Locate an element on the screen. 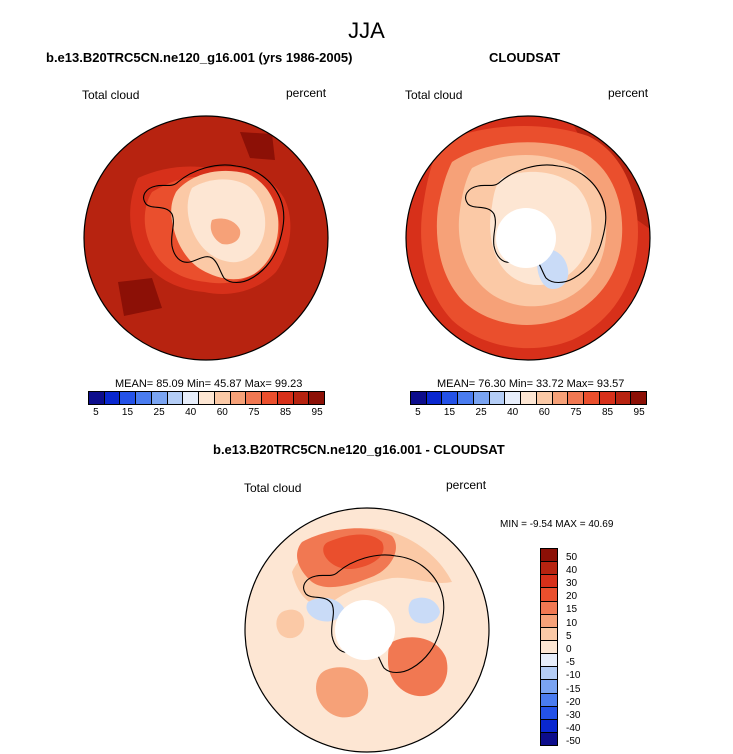  diff-colorbar-tick-label: 5 is located at coordinates (569, 636).